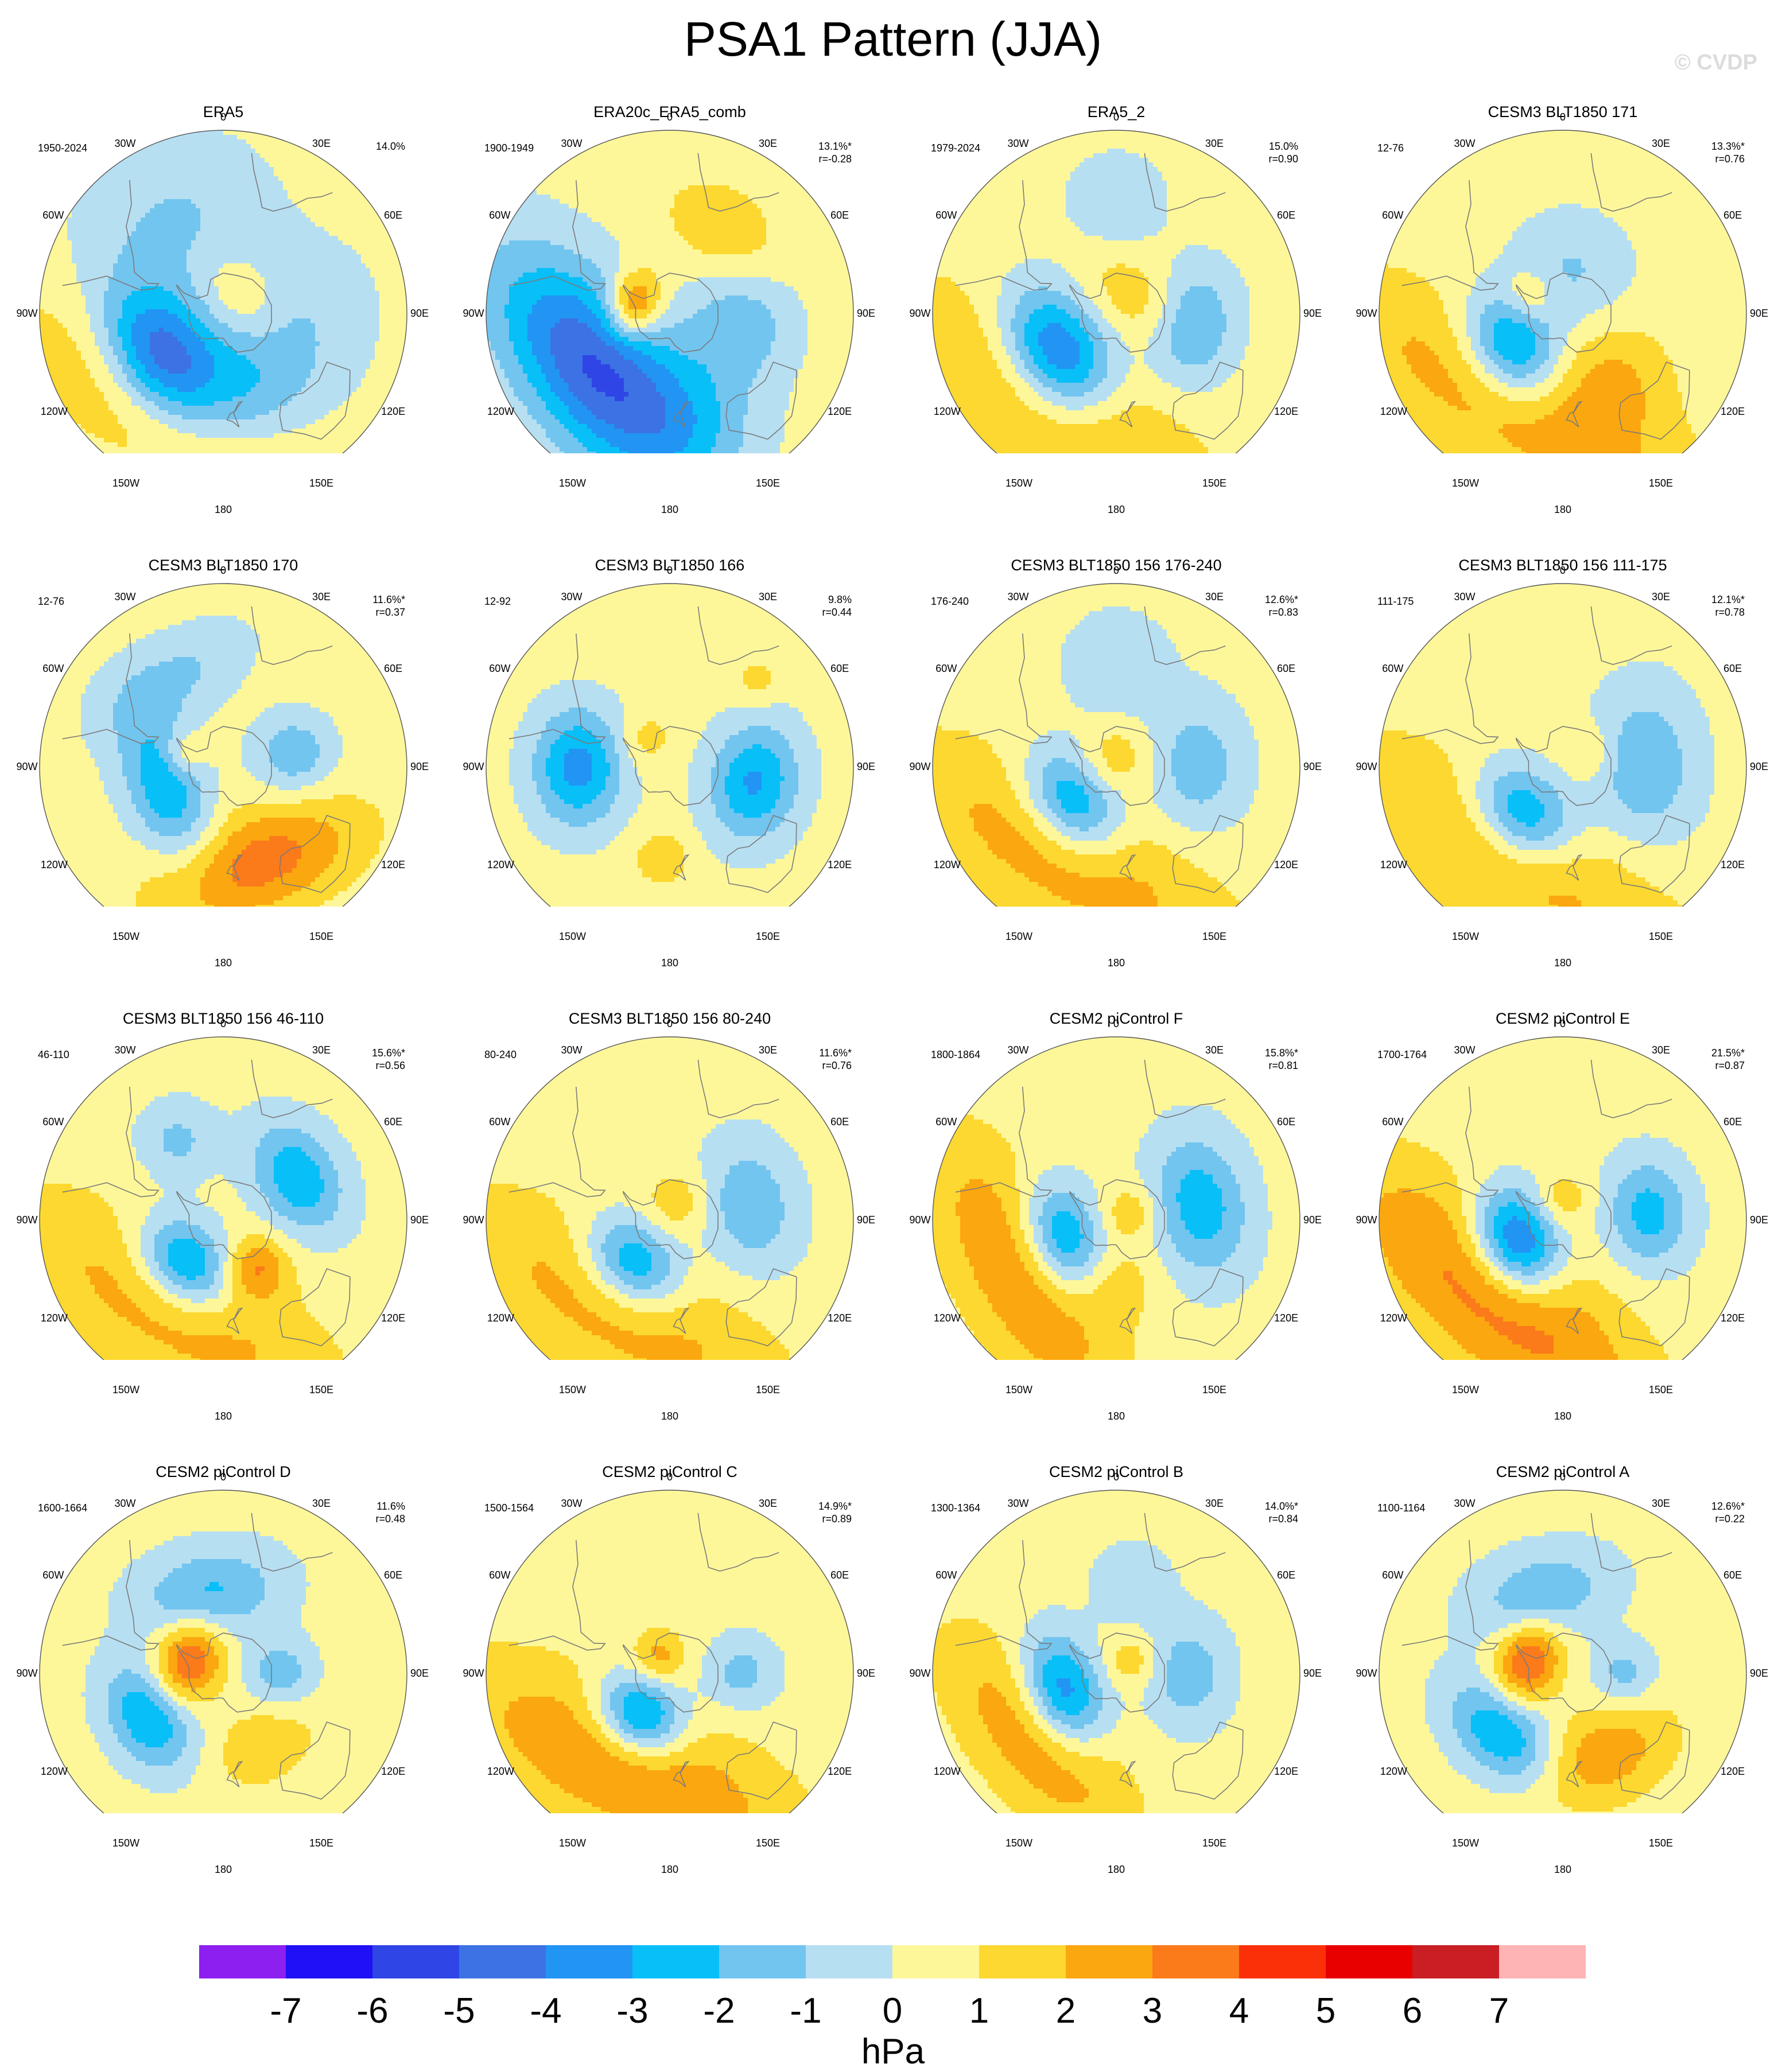 The image size is (1786, 2072). I want to click on colorbar-tick-label: -7, so click(286, 2011).